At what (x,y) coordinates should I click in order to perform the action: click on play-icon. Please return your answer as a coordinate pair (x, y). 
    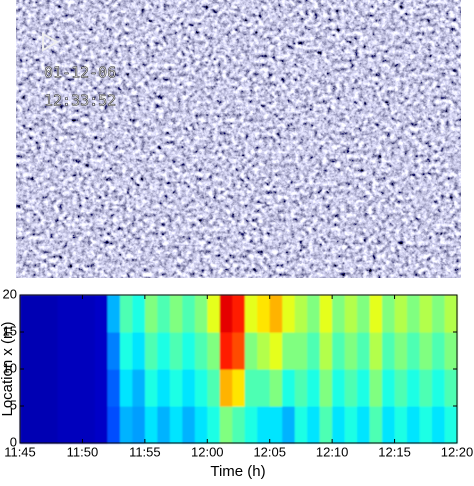
    Looking at the image, I should click on (51, 42).